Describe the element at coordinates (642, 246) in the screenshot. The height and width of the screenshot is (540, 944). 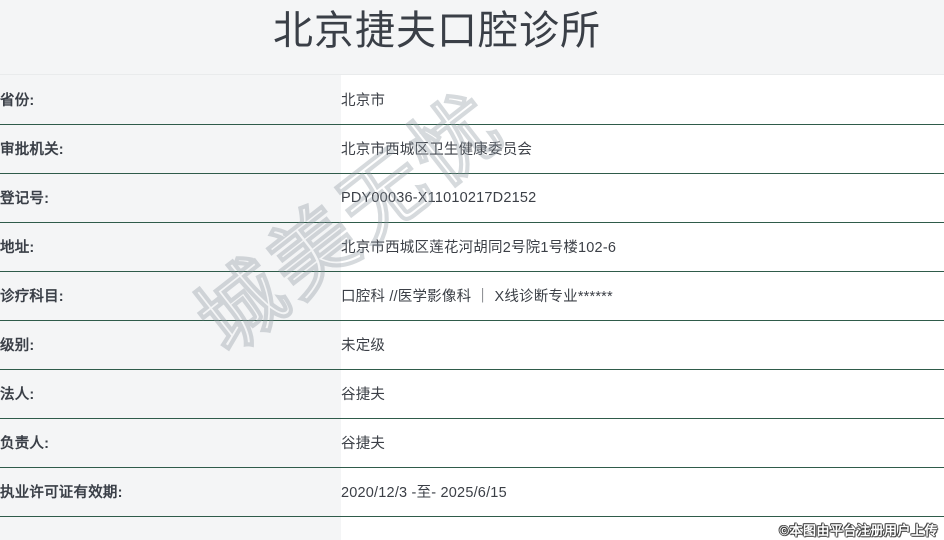
I see `row-value-address: 北京市西城区莲花河胡同2号院1号楼102-6` at that location.